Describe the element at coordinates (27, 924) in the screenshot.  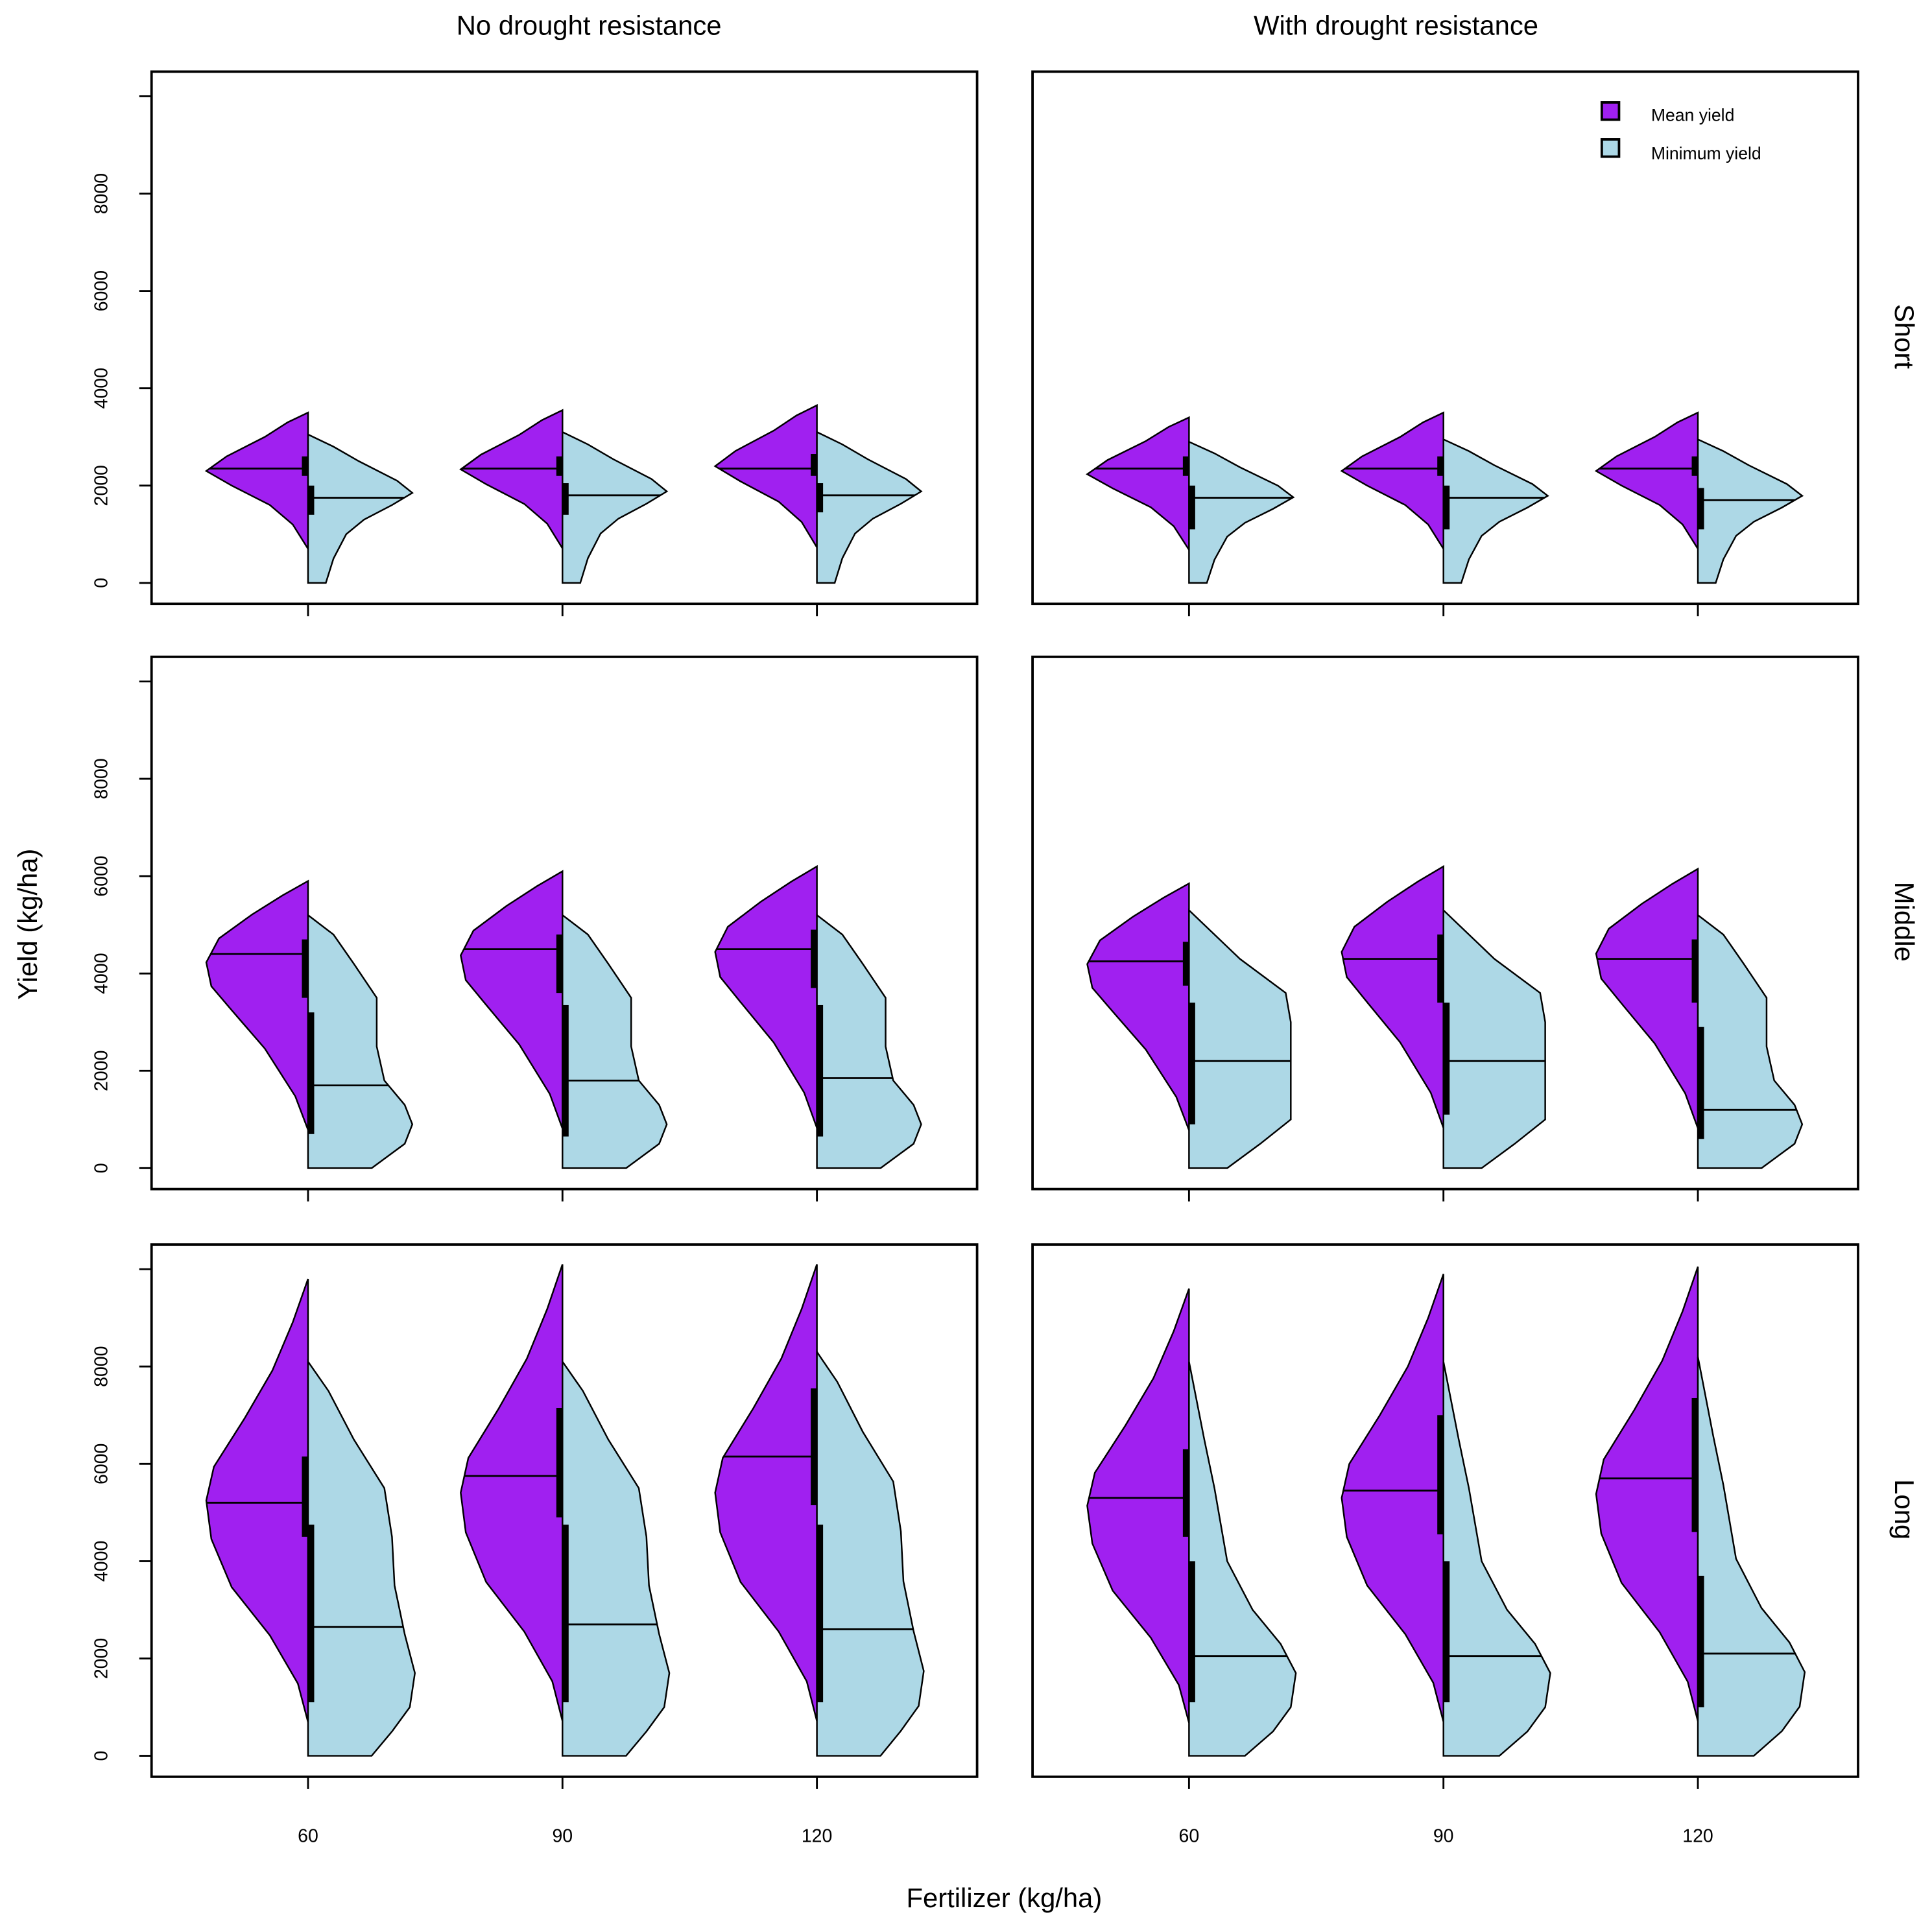
I see `y-axis-title: Yield (kg/ha)` at that location.